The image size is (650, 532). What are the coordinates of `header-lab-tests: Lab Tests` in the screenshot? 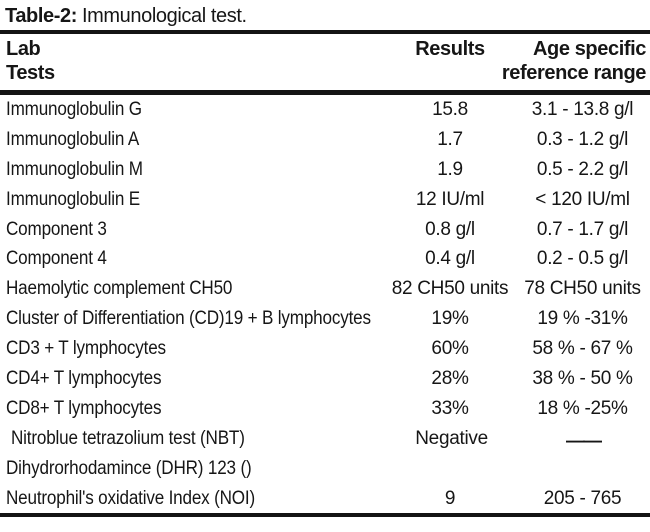 It's located at (192, 61).